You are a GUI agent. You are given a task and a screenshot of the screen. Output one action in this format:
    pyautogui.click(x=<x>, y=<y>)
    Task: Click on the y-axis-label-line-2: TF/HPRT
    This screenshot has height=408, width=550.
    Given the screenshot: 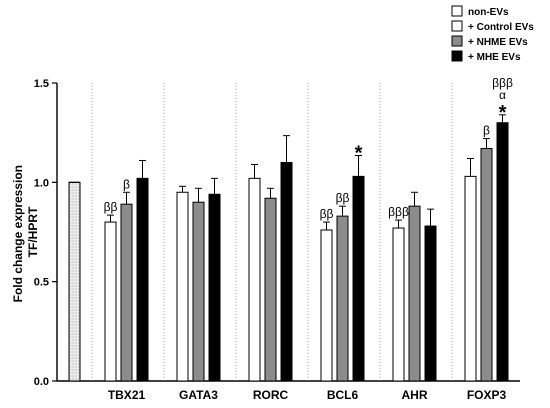 What is the action you would take?
    pyautogui.click(x=33, y=231)
    